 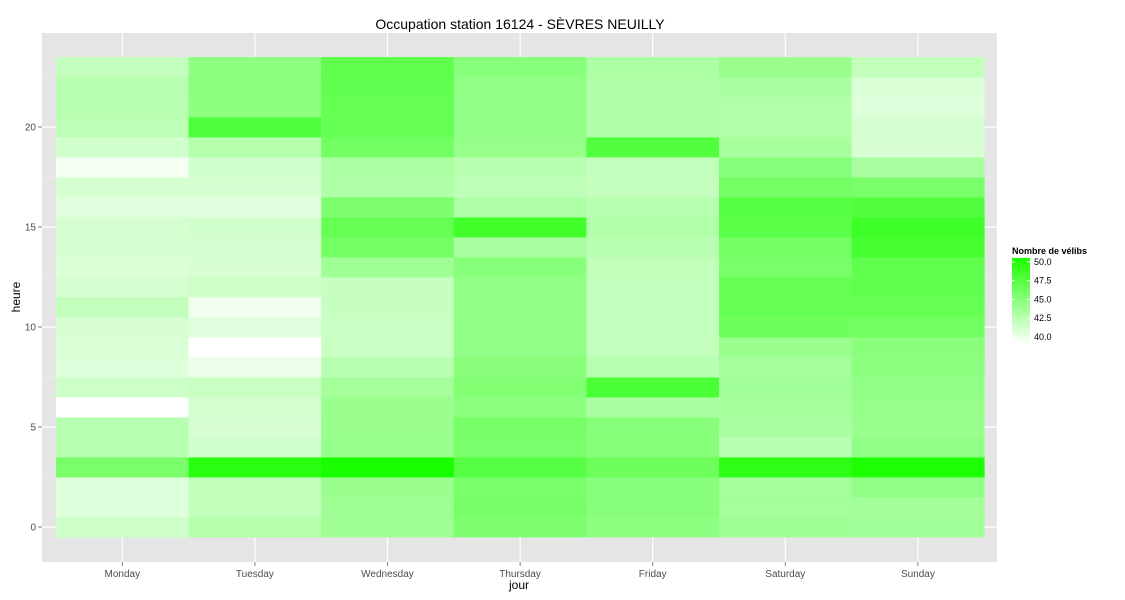 What do you see at coordinates (1043, 318) in the screenshot?
I see `legend-break-label: 42.5` at bounding box center [1043, 318].